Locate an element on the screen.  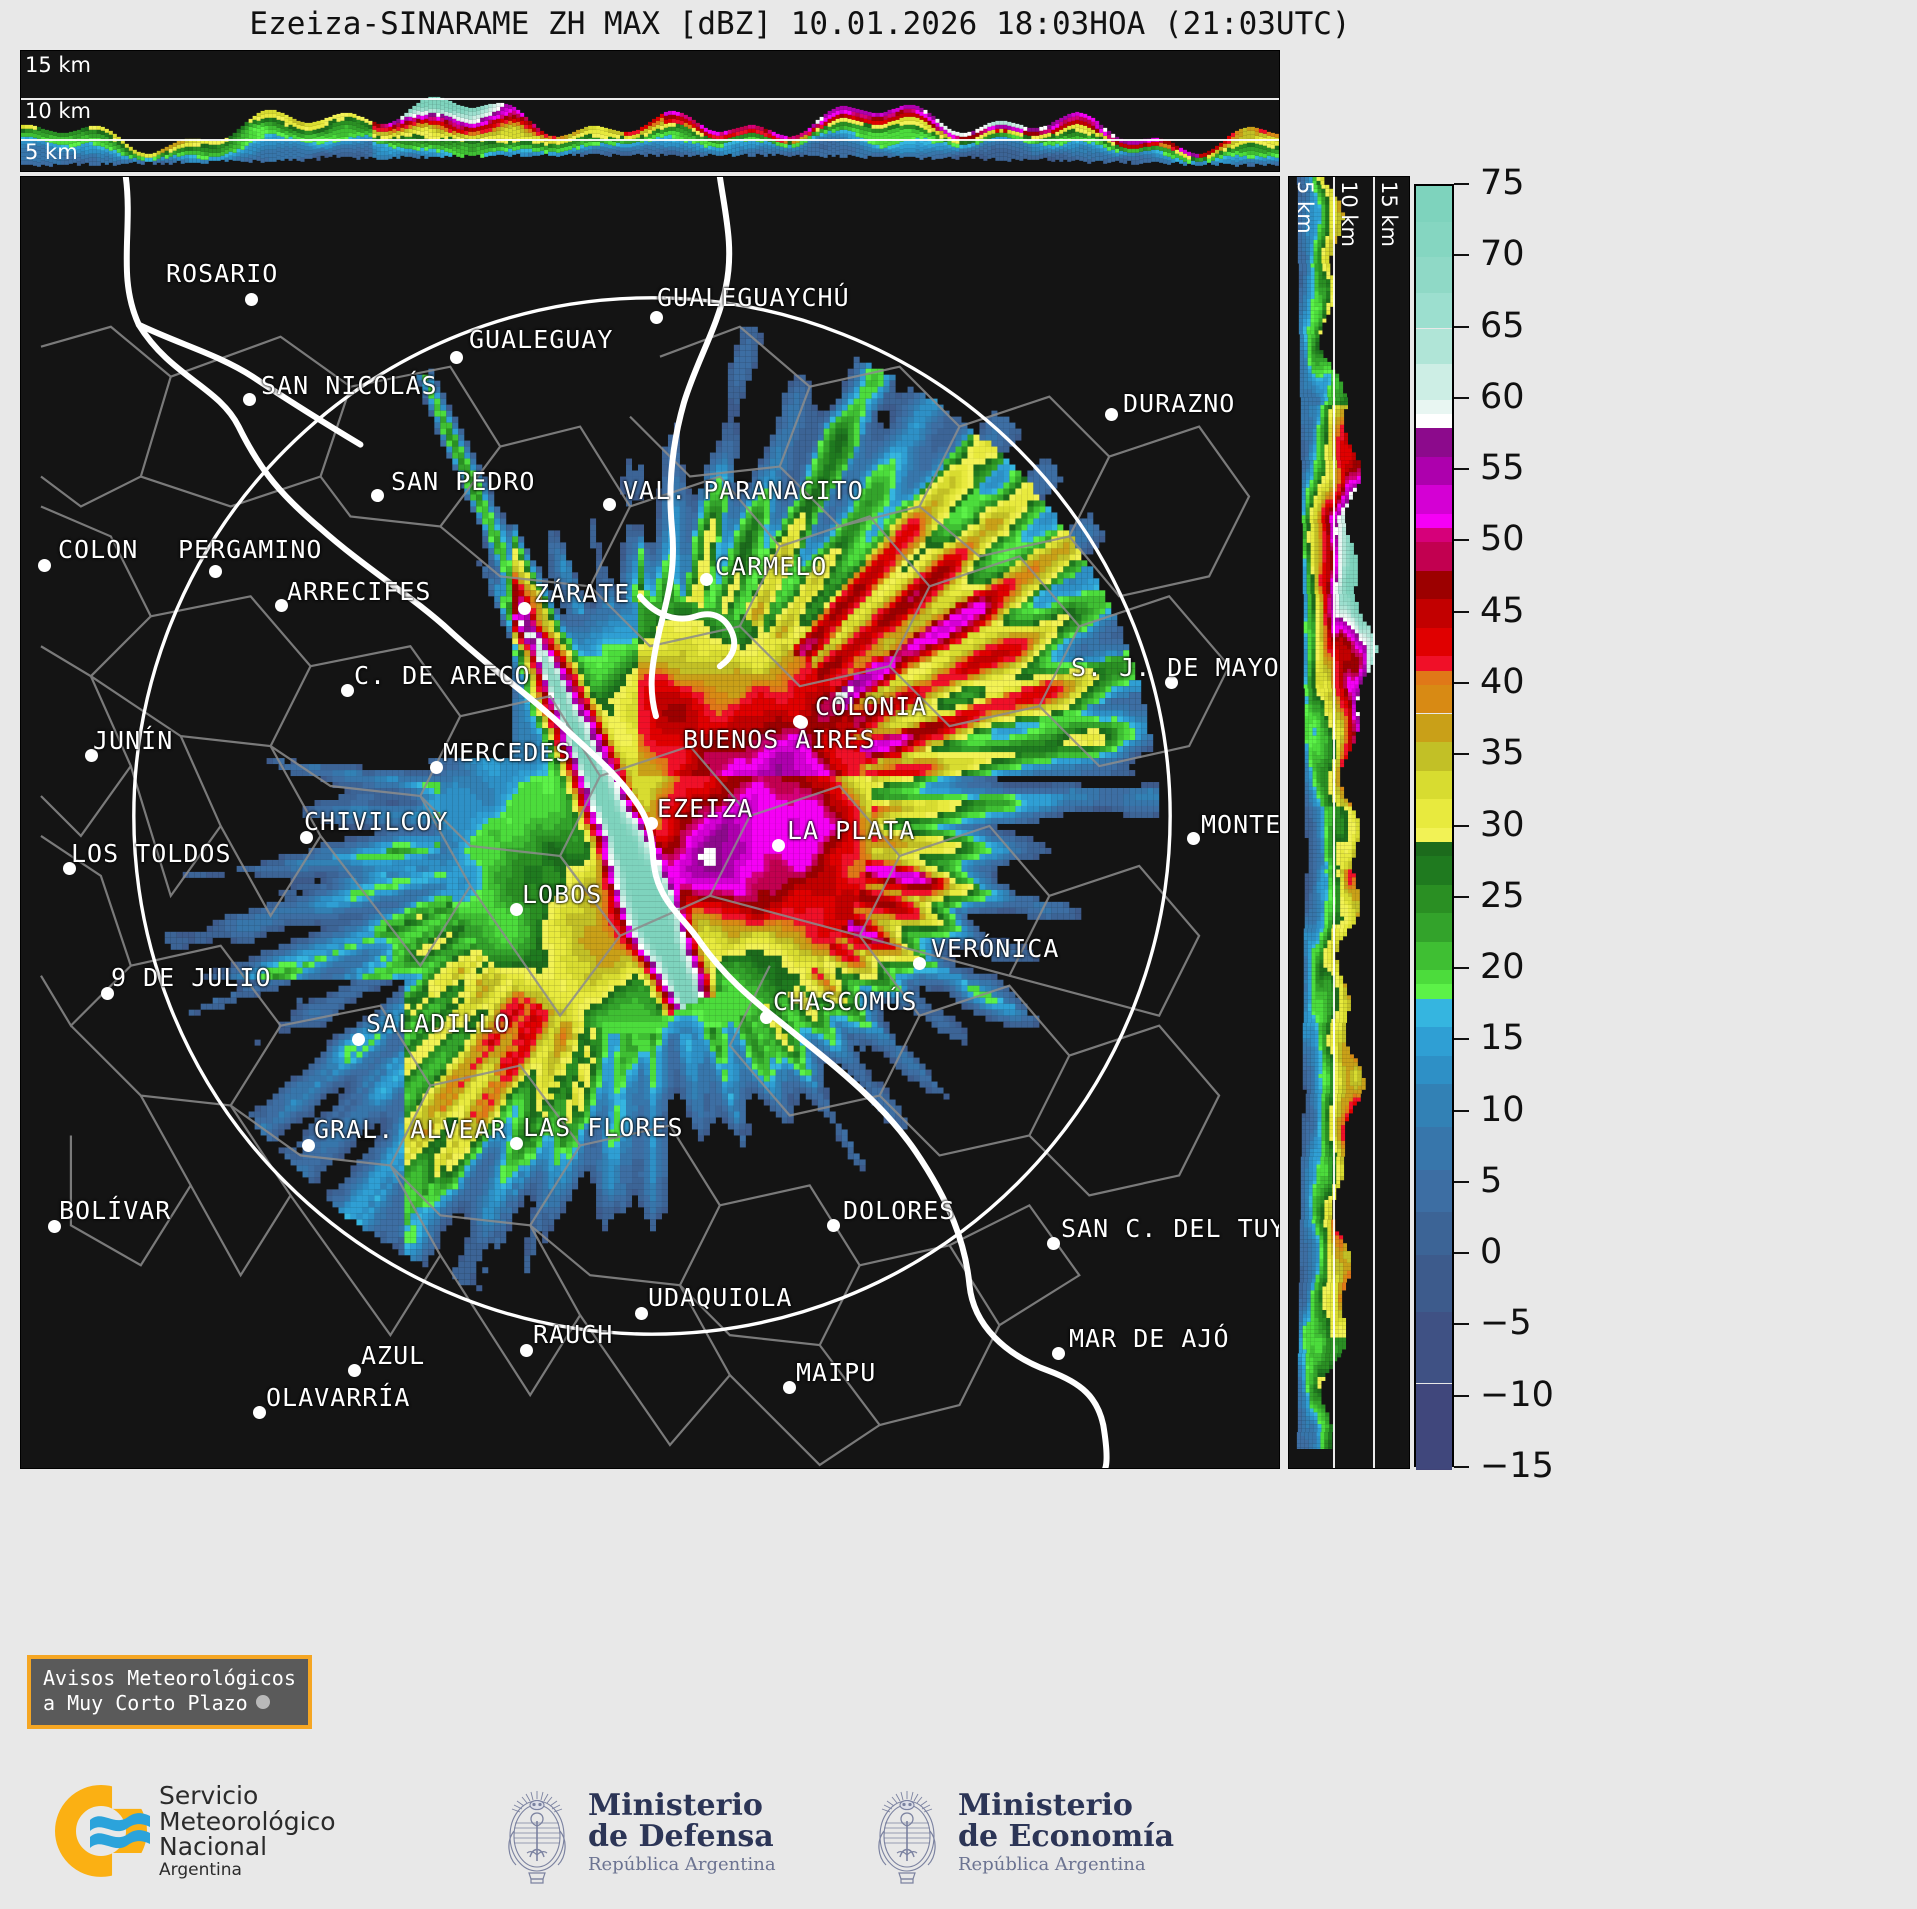
colorbar-ticks: 75 70 65 60 55 50 45 40 35 30 25 20 15 10 5 0 −5 −10 −15 is located at coordinates (1554, 824).